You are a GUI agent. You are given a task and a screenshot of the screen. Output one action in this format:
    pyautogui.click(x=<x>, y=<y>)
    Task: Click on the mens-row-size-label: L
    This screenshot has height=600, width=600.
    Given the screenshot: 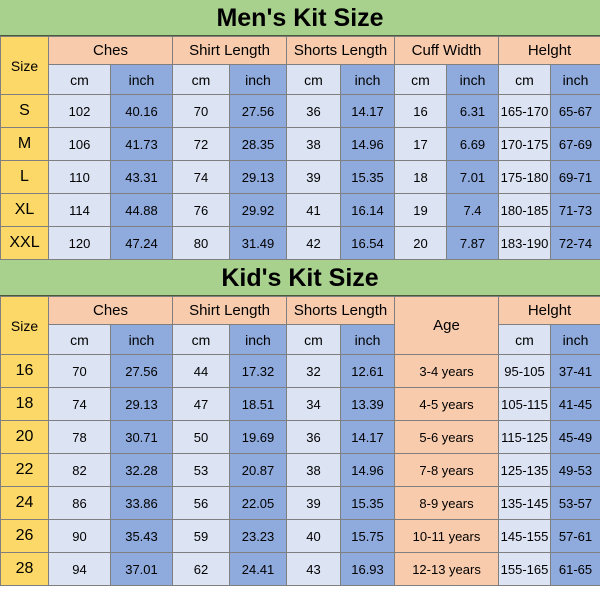 What is the action you would take?
    pyautogui.click(x=24, y=177)
    